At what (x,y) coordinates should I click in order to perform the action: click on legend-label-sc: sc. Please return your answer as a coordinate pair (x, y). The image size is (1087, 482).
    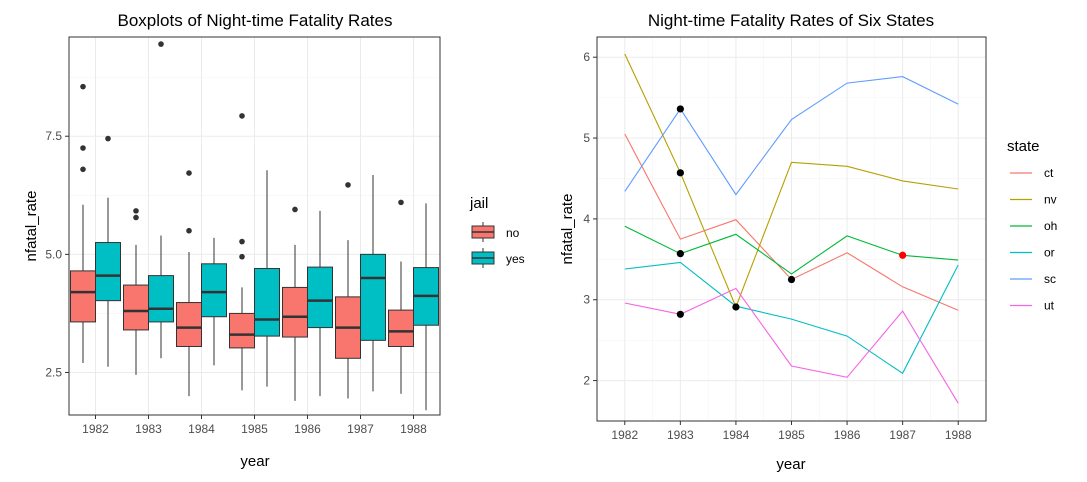
    Looking at the image, I should click on (1050, 279).